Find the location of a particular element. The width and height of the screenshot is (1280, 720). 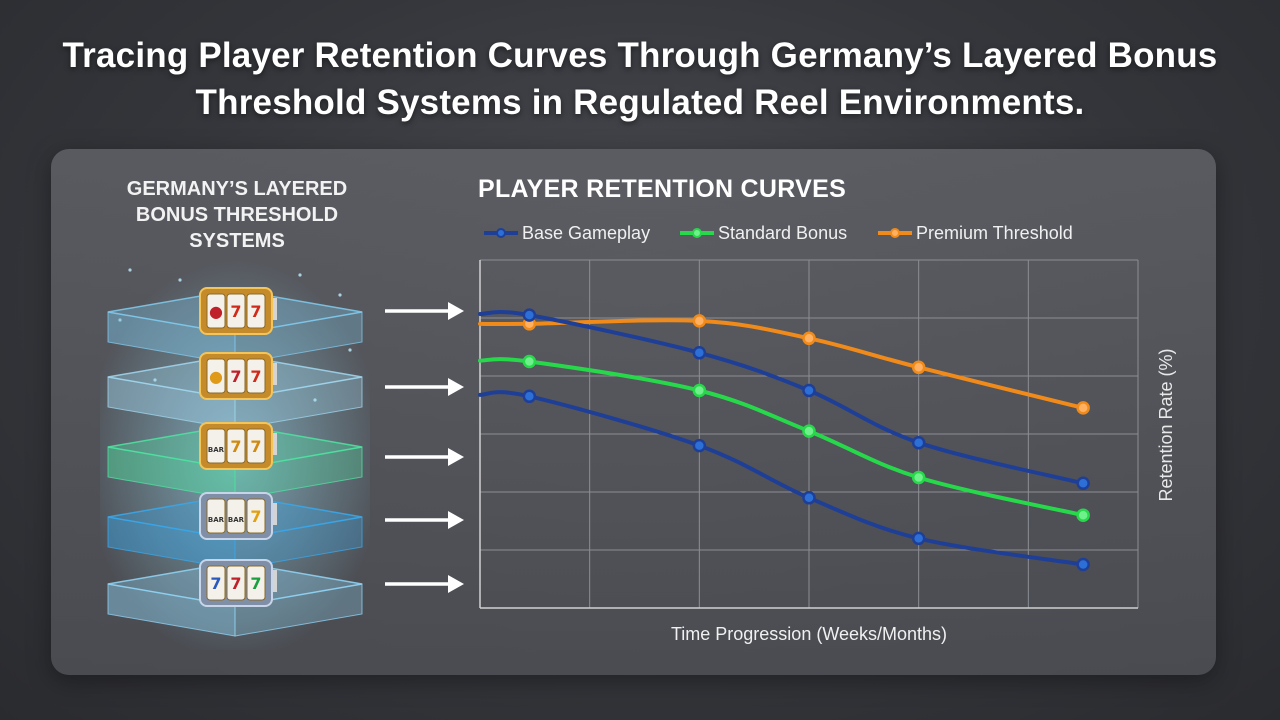

legend-label-premium: Premium Threshold is located at coordinates (994, 233).